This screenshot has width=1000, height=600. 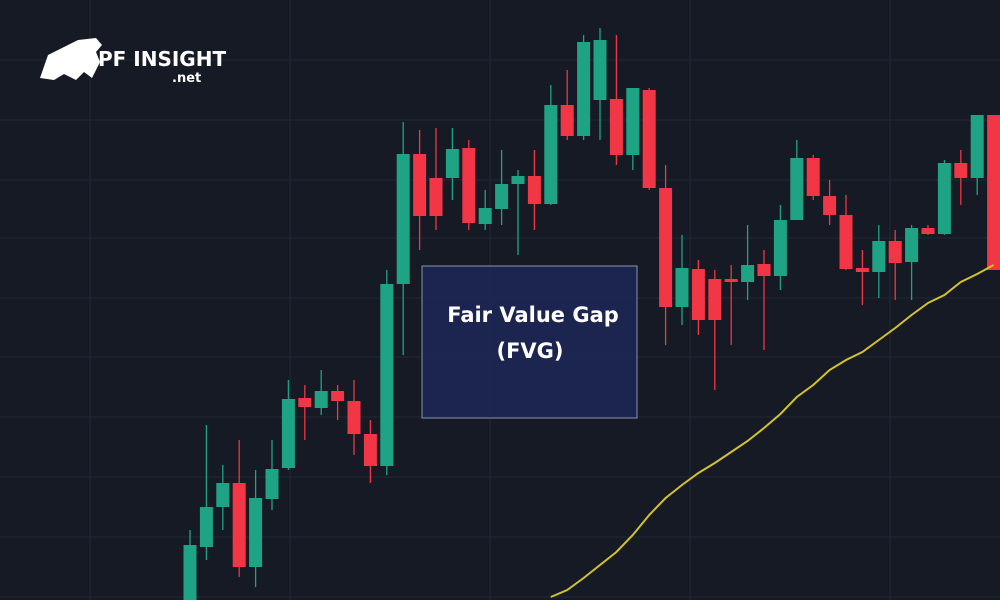 I want to click on logo: PF INSIGHT .net, so click(x=133, y=62).